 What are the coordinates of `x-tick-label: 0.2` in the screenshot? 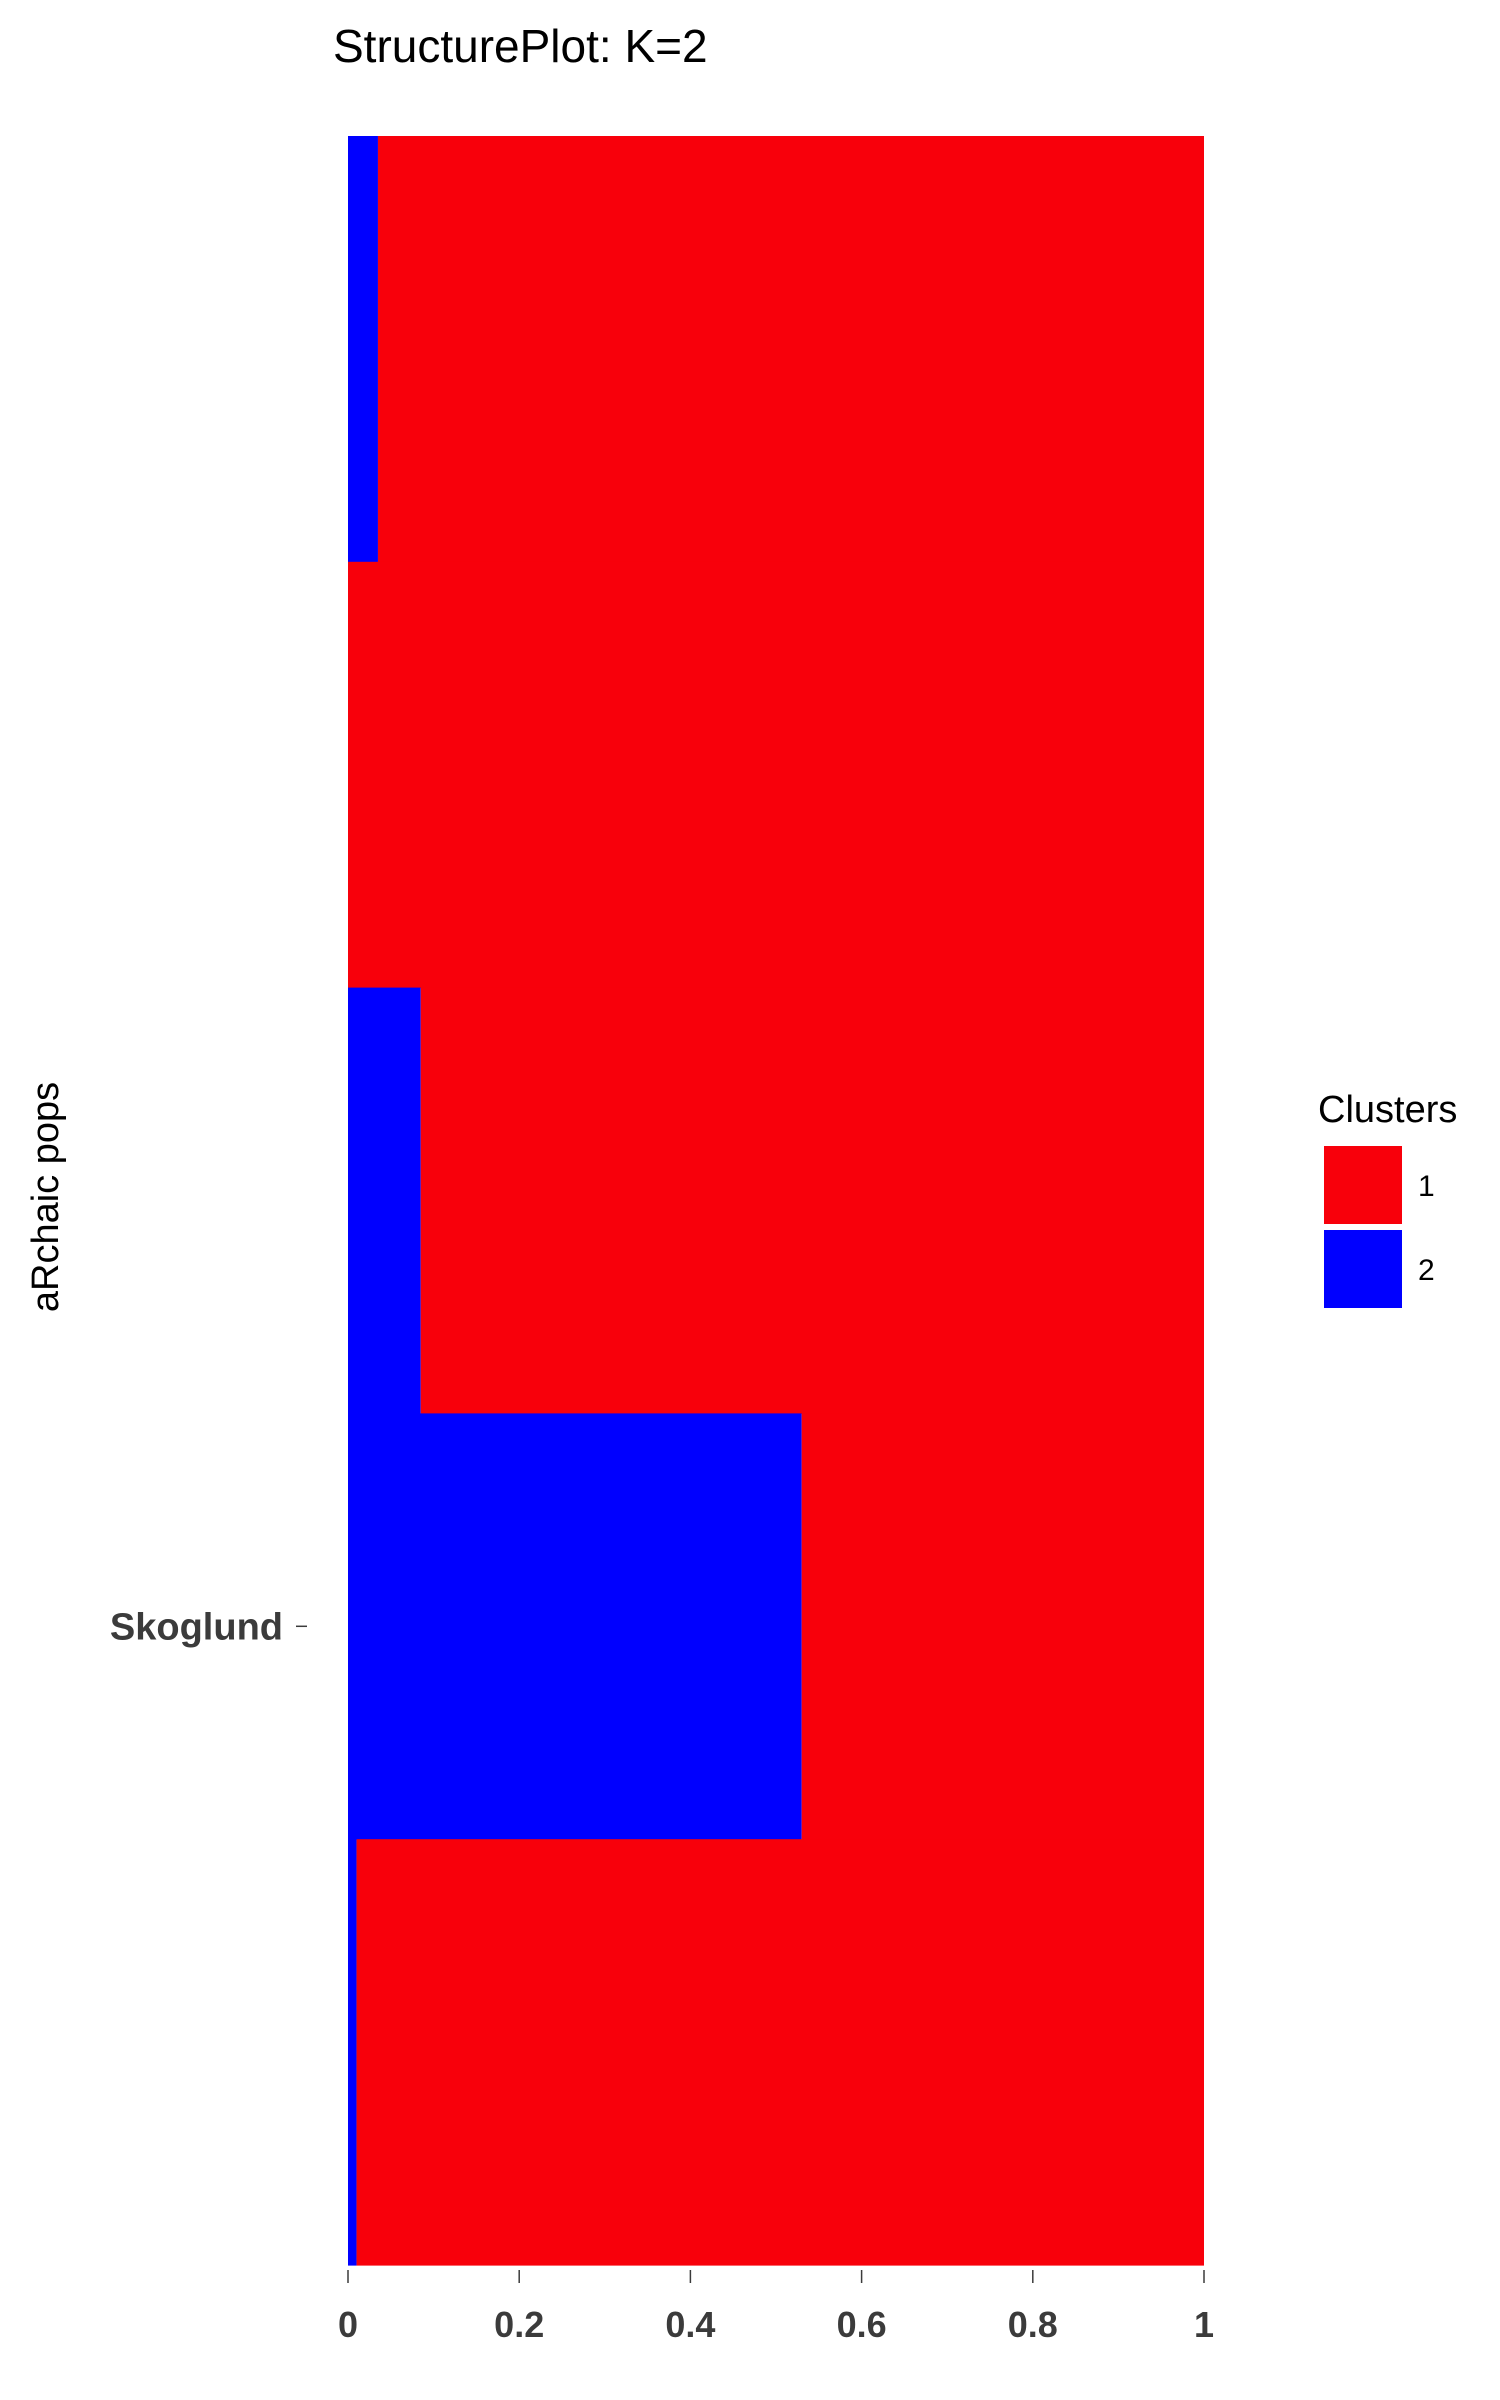 It's located at (519, 2324).